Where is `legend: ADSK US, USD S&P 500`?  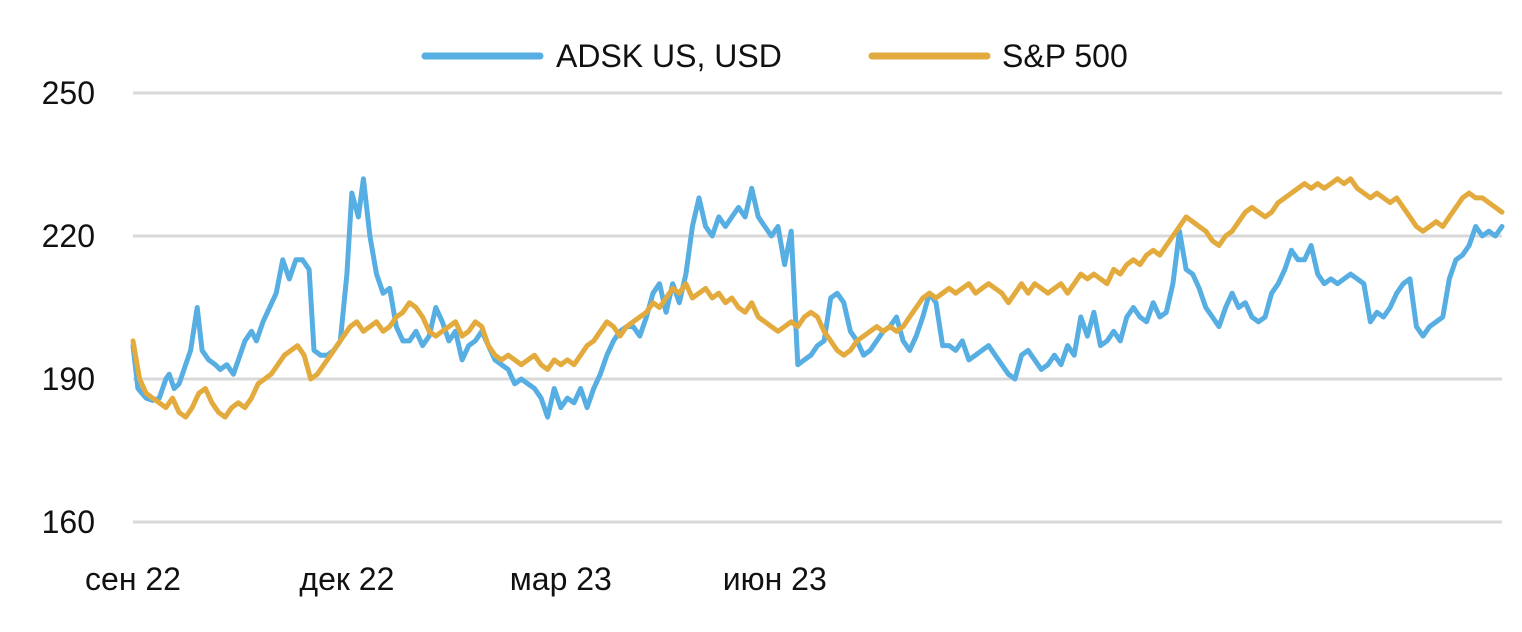 legend: ADSK US, USD S&P 500 is located at coordinates (774, 56).